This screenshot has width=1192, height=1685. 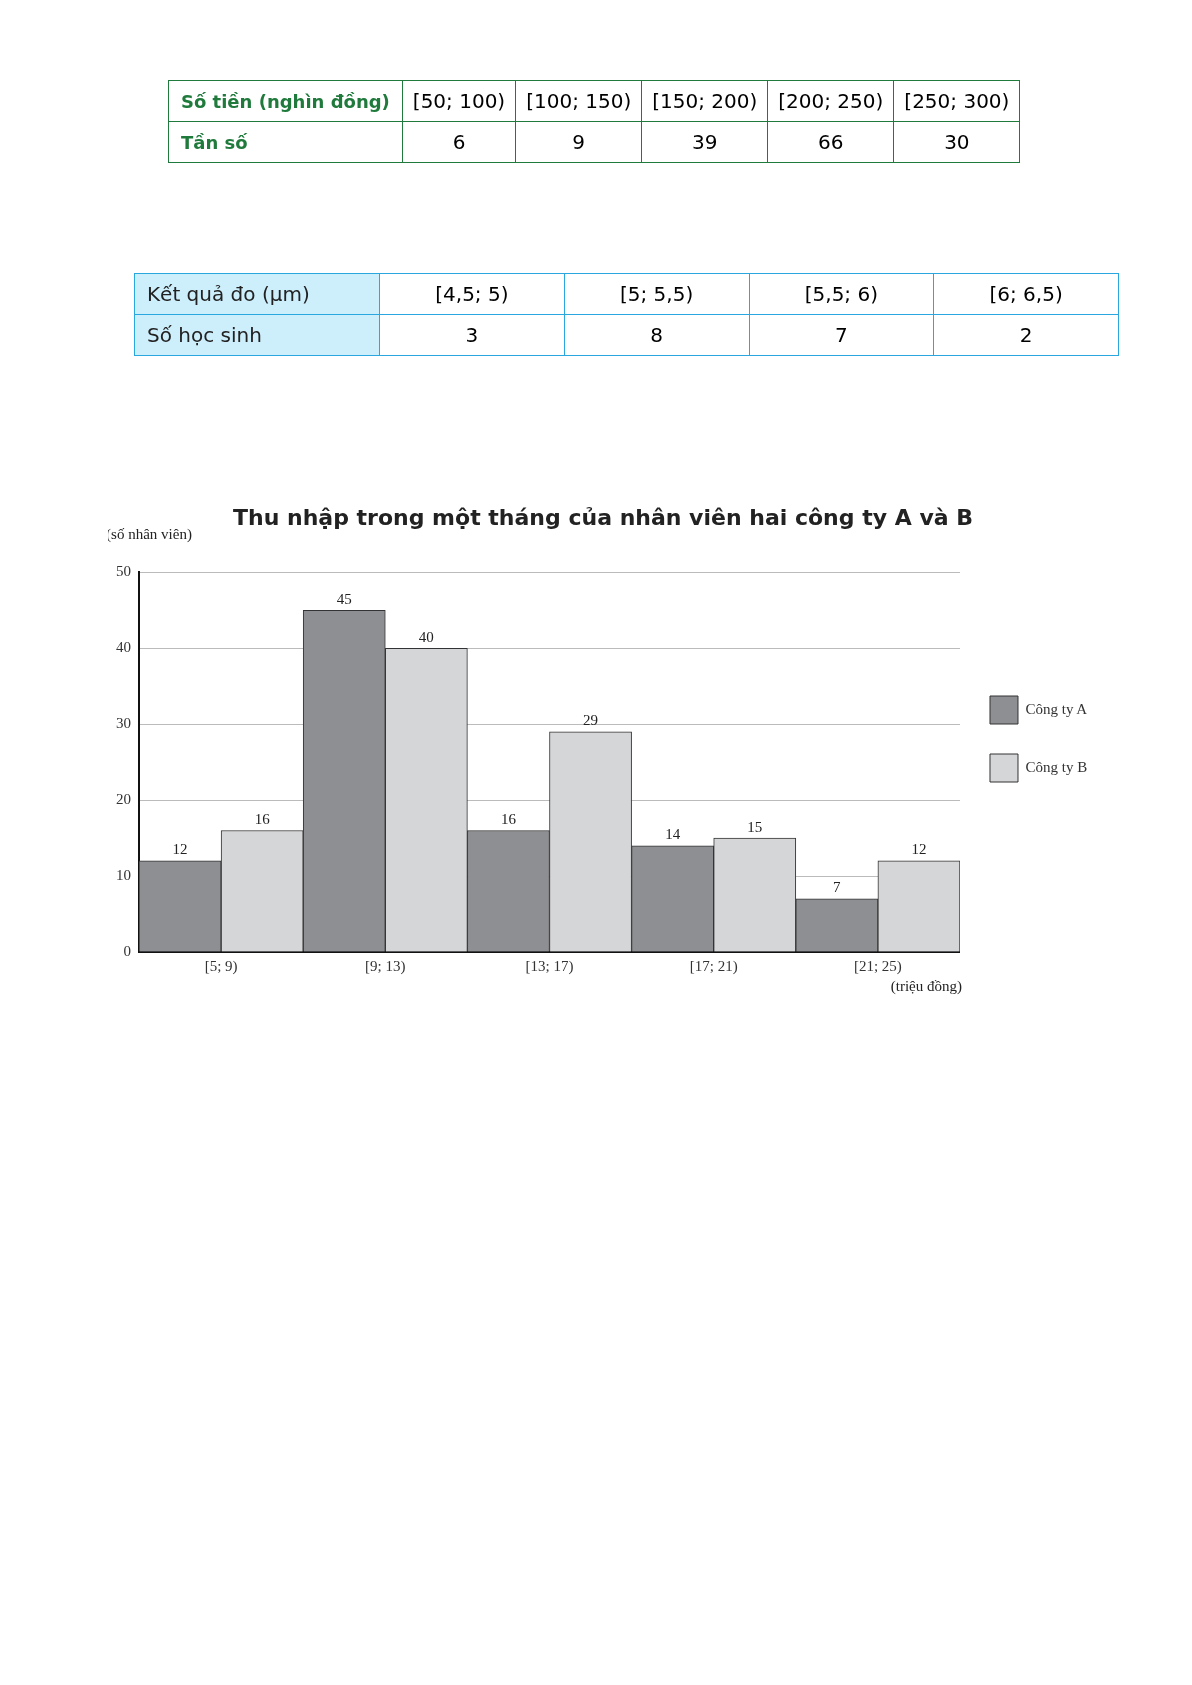 I want to click on data-label: 3, so click(x=472, y=335).